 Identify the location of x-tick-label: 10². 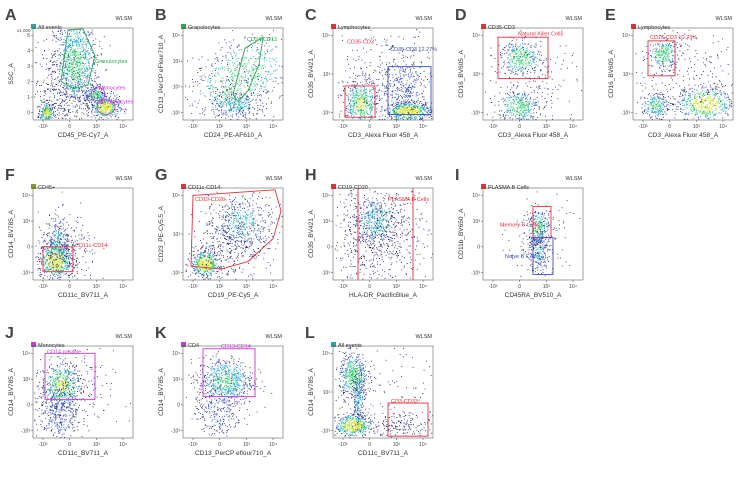
(220, 127).